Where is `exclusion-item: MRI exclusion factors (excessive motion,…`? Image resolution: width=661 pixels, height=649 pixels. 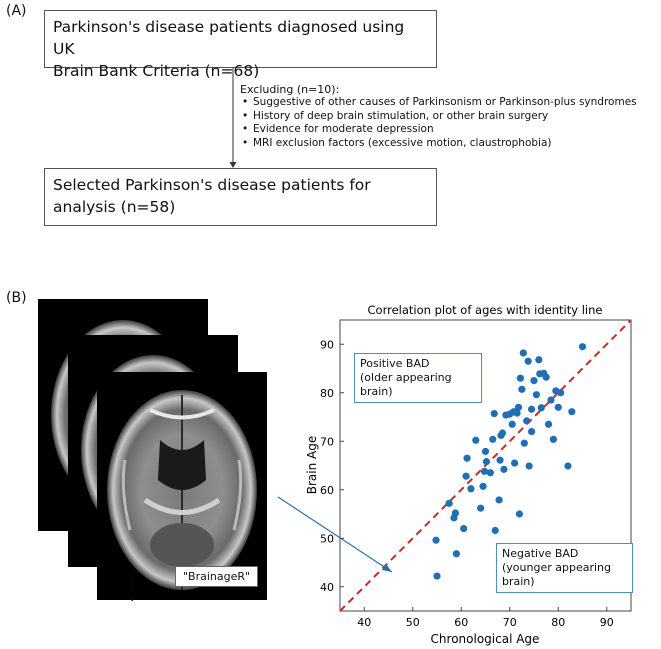 exclusion-item: MRI exclusion factors (excessive motion,… is located at coordinates (451, 144).